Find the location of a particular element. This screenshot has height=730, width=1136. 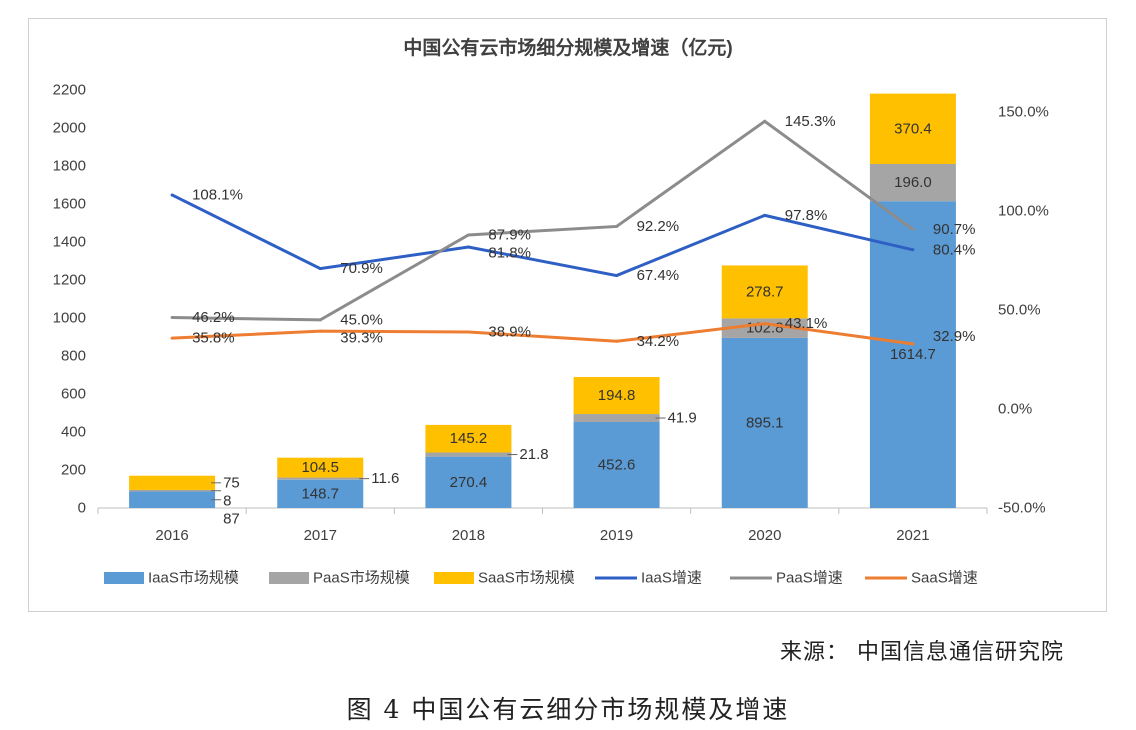

bar-data-label: 41.9 is located at coordinates (682, 418).